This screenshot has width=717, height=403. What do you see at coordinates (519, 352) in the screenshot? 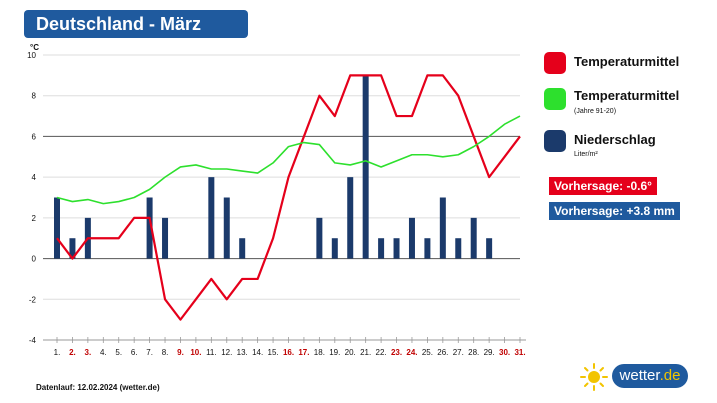
I see `x-tick-label: 31.` at bounding box center [519, 352].